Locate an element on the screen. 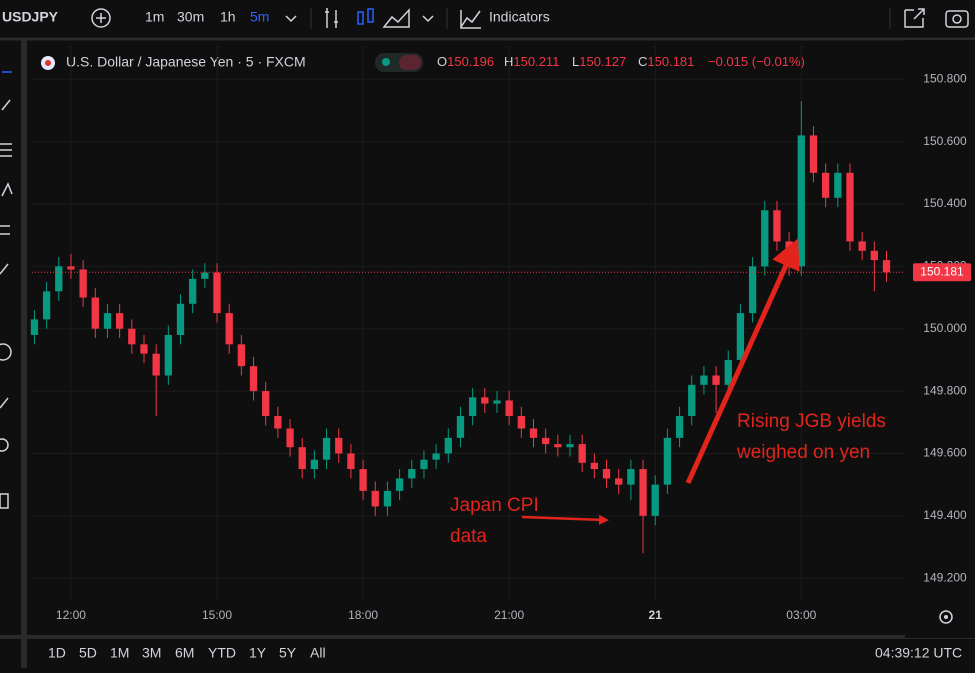 The image size is (975, 673). settings is located at coordinates (946, 617).